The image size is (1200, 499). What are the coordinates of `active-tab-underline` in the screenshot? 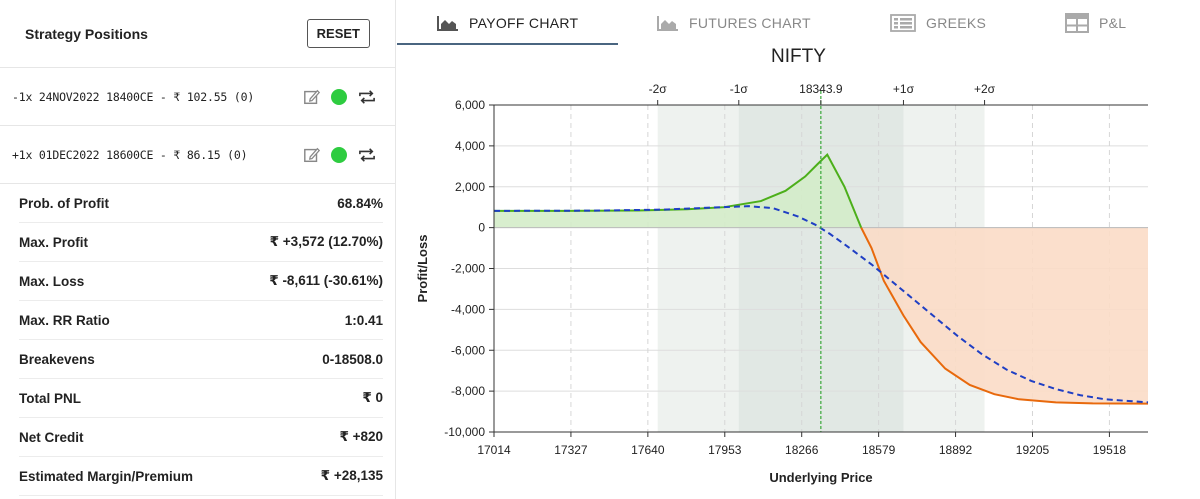 It's located at (508, 44).